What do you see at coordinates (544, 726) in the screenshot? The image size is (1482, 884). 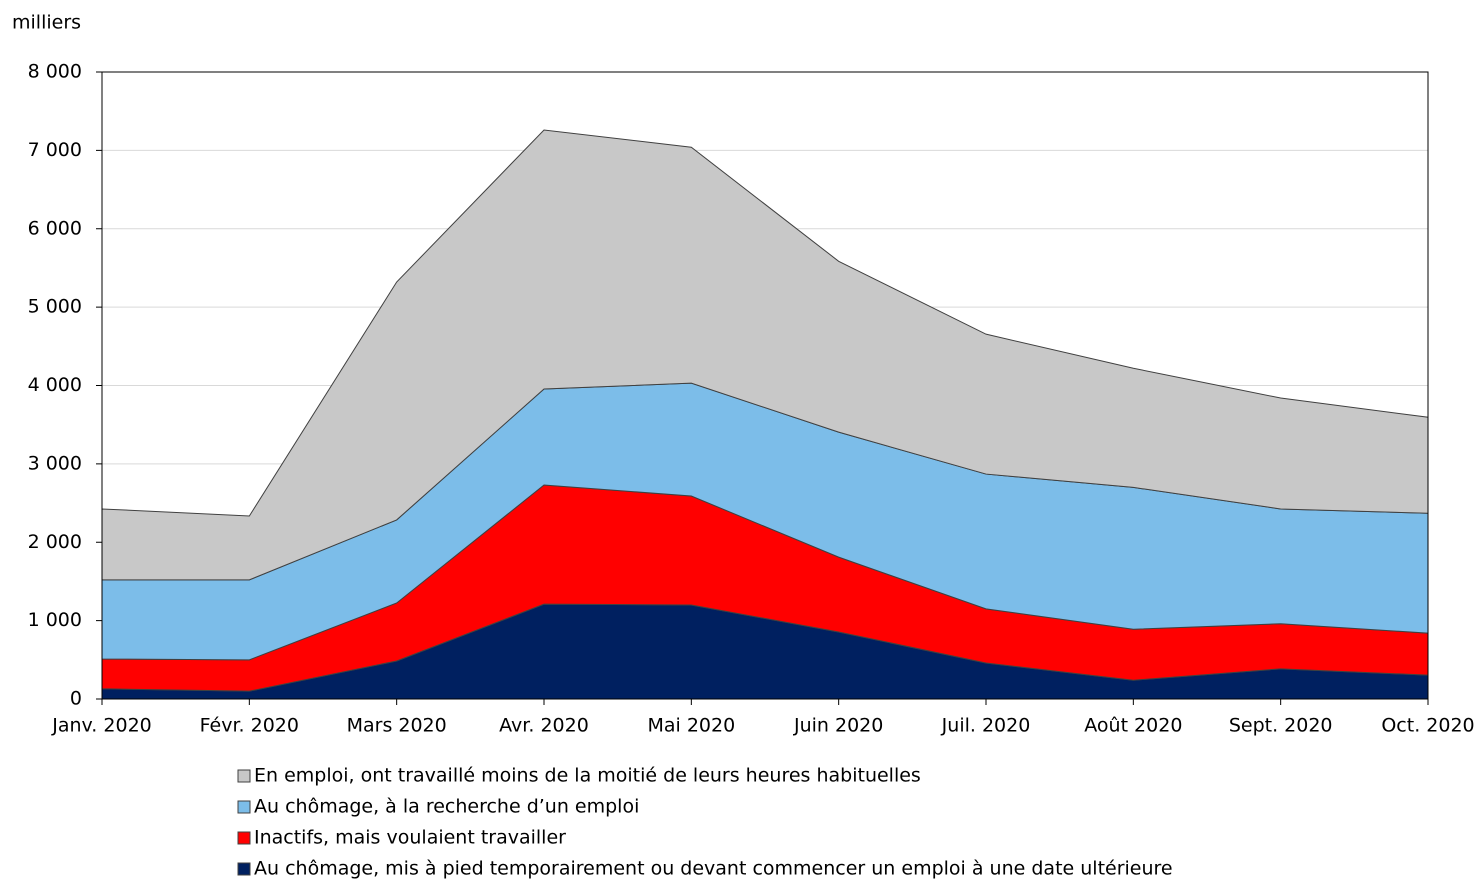 I see `x-tick-label: Avr. 2020` at bounding box center [544, 726].